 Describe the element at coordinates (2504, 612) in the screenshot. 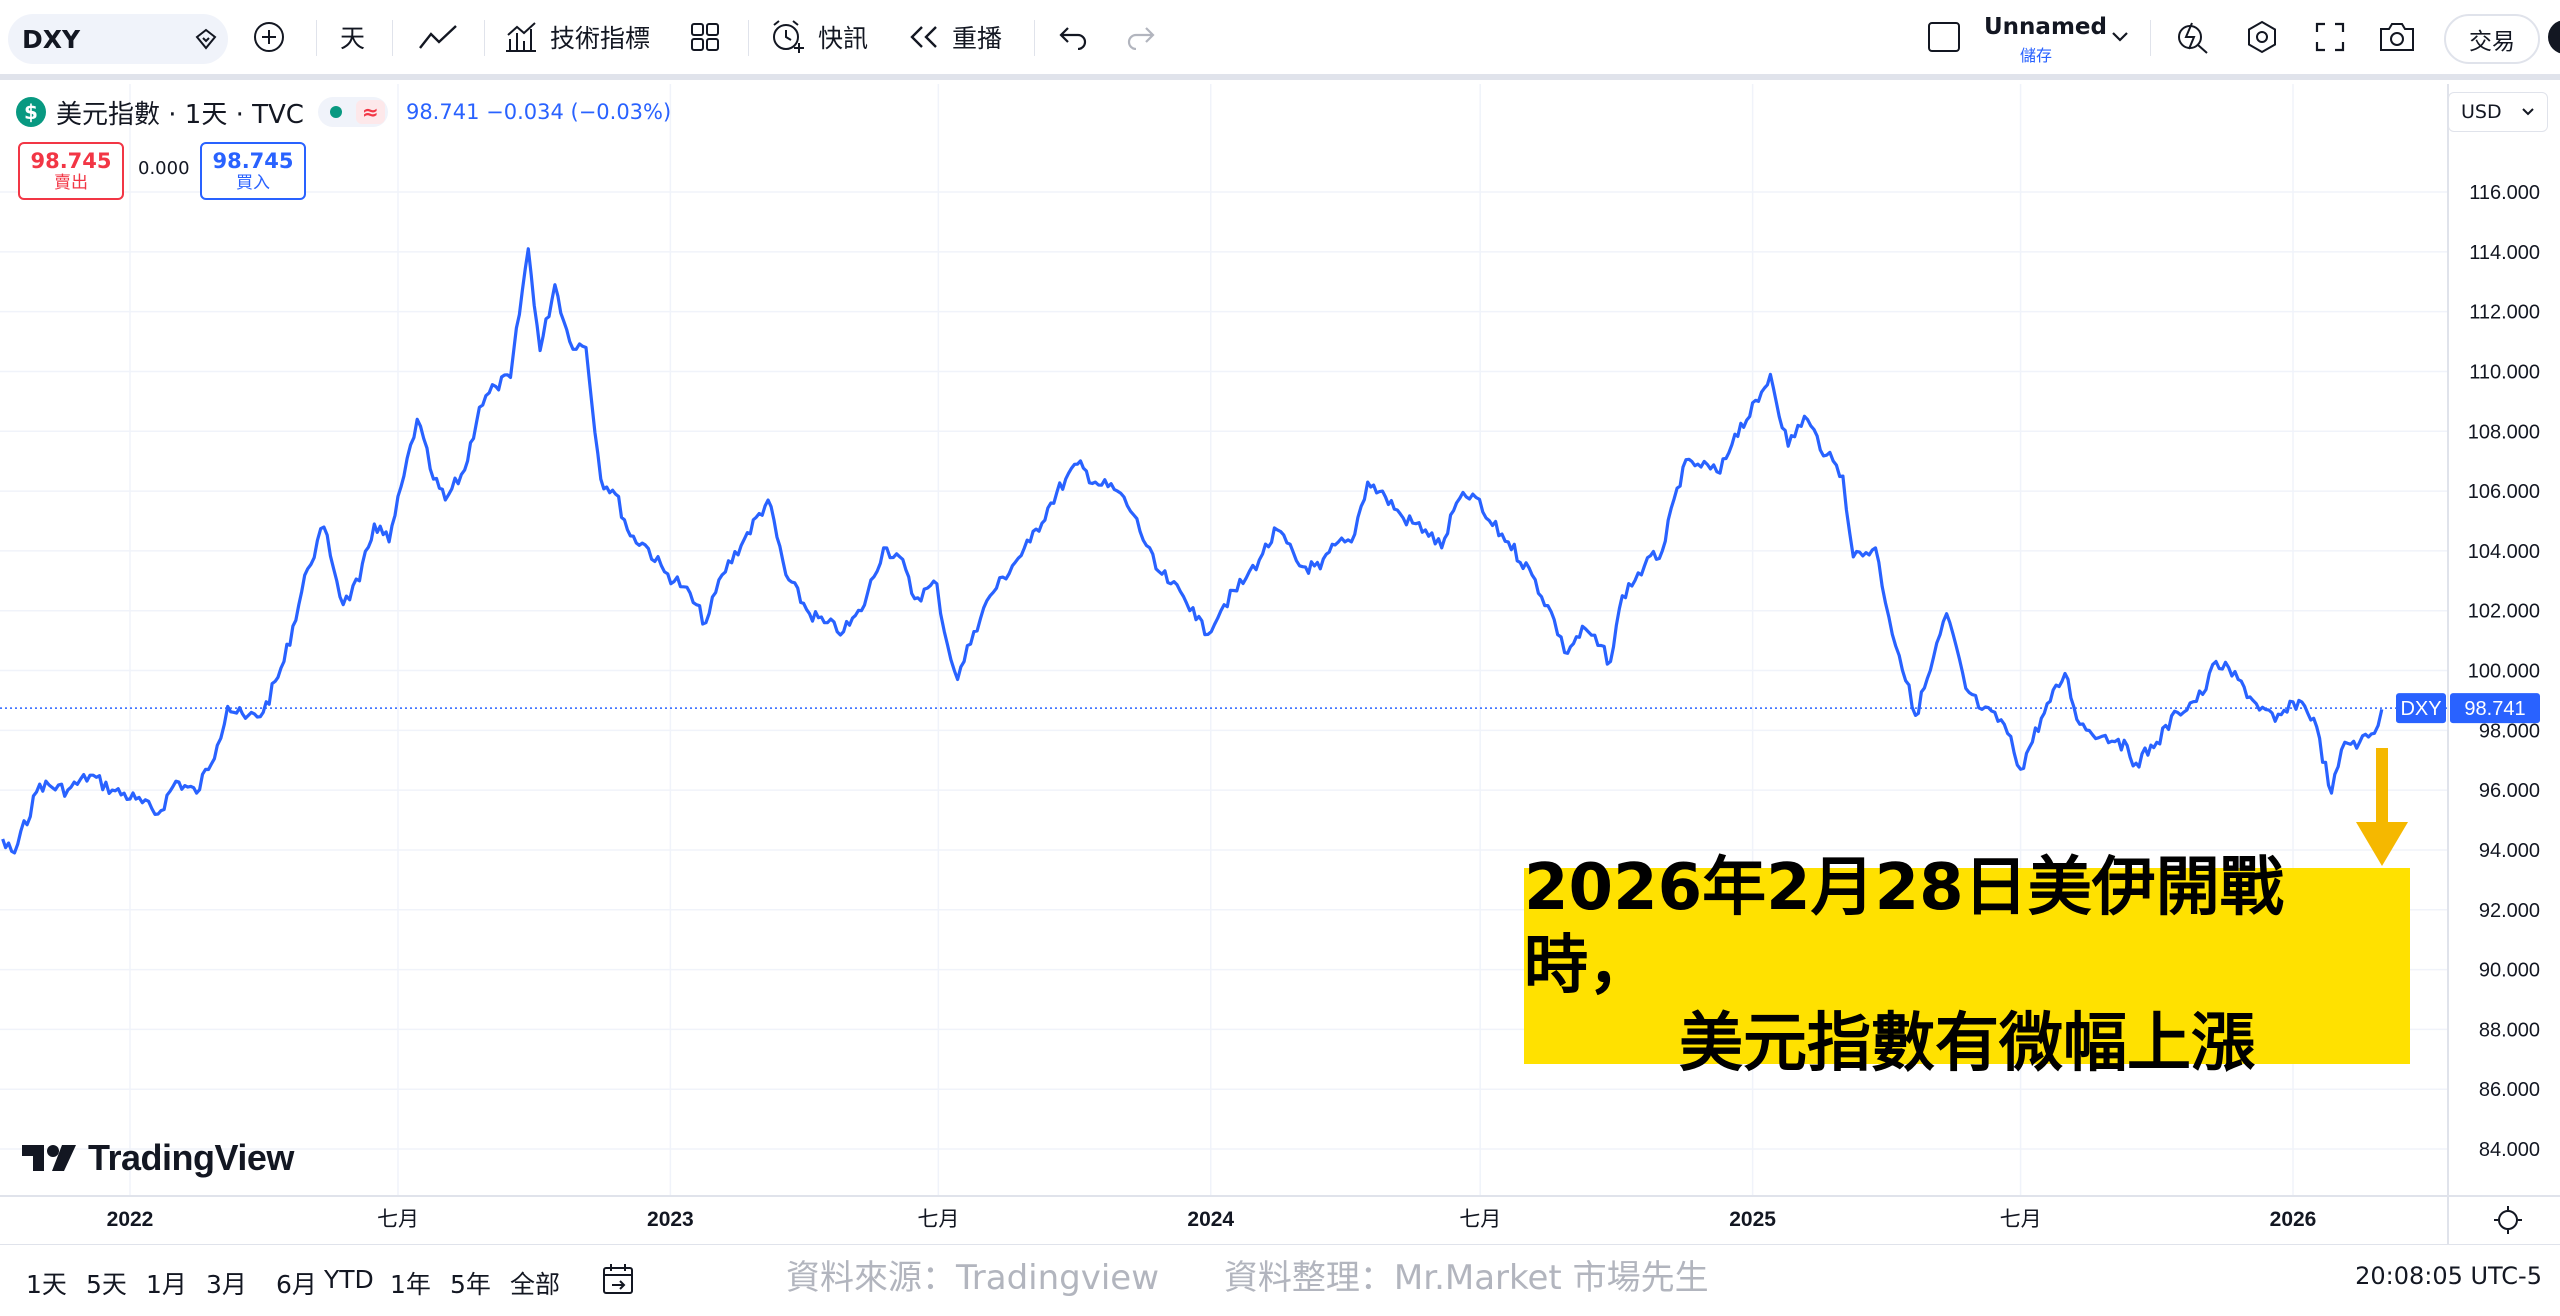

I see `price-tick-label: 102.000` at that location.